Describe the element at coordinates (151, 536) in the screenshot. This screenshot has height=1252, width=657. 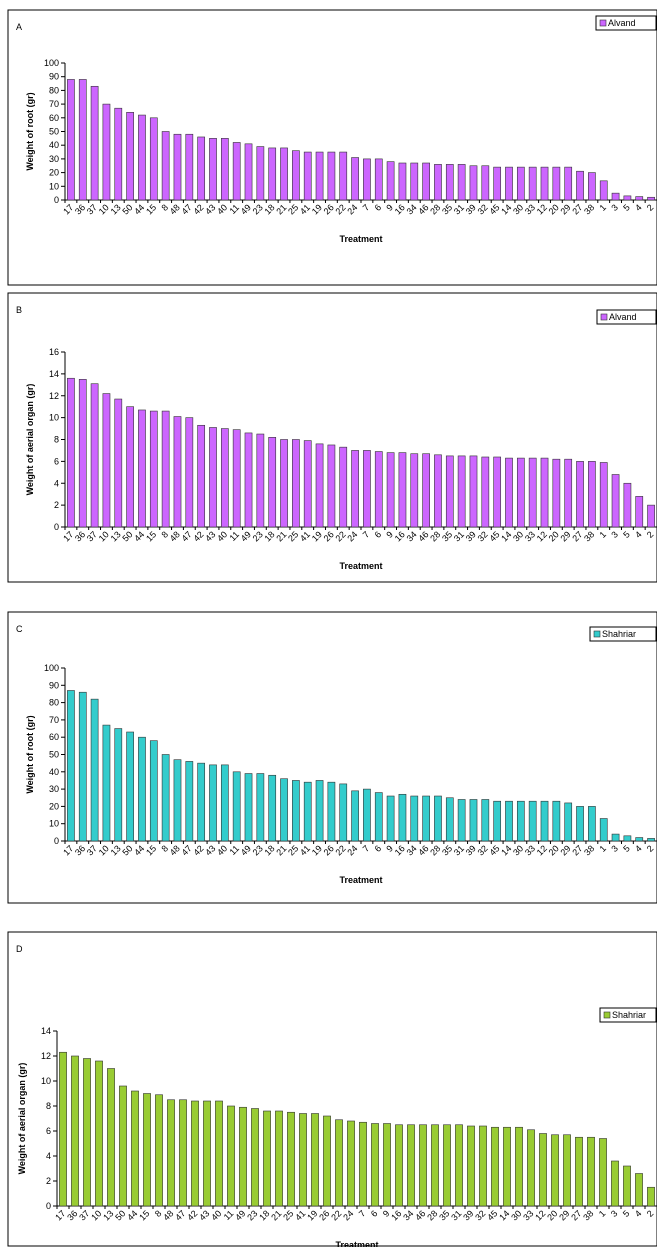
I see `x-tick-label: 15` at that location.